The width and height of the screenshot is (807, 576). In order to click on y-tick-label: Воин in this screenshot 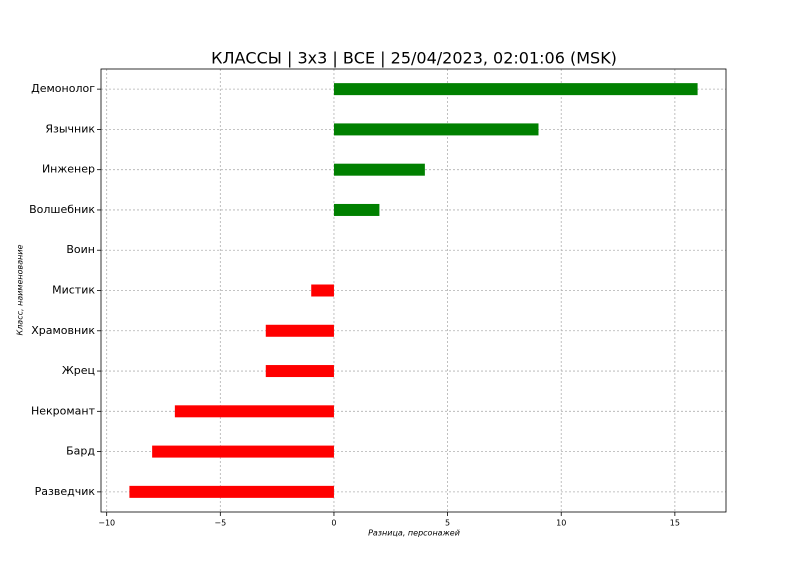, I will do `click(80, 249)`.